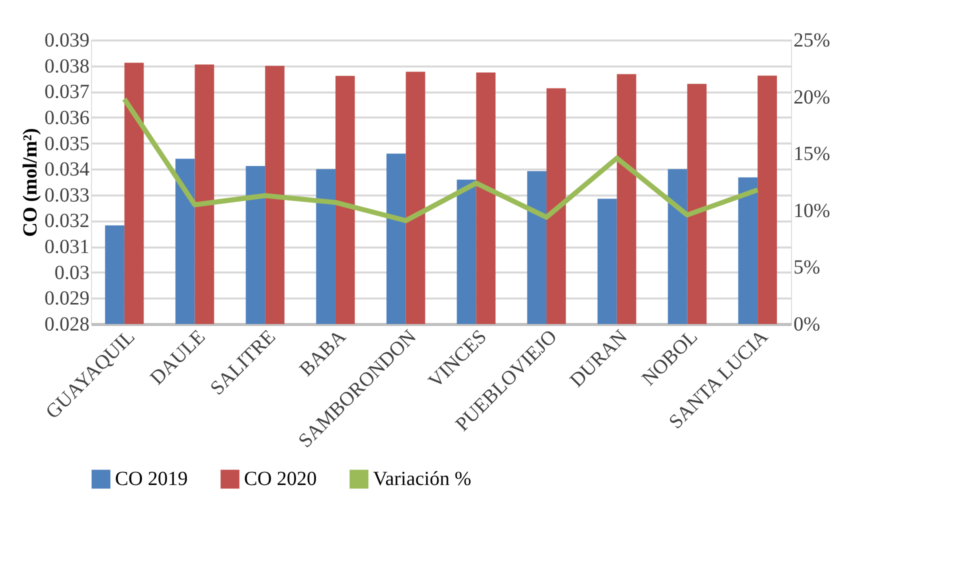  I want to click on y2-tick-label: 5%, so click(807, 267).